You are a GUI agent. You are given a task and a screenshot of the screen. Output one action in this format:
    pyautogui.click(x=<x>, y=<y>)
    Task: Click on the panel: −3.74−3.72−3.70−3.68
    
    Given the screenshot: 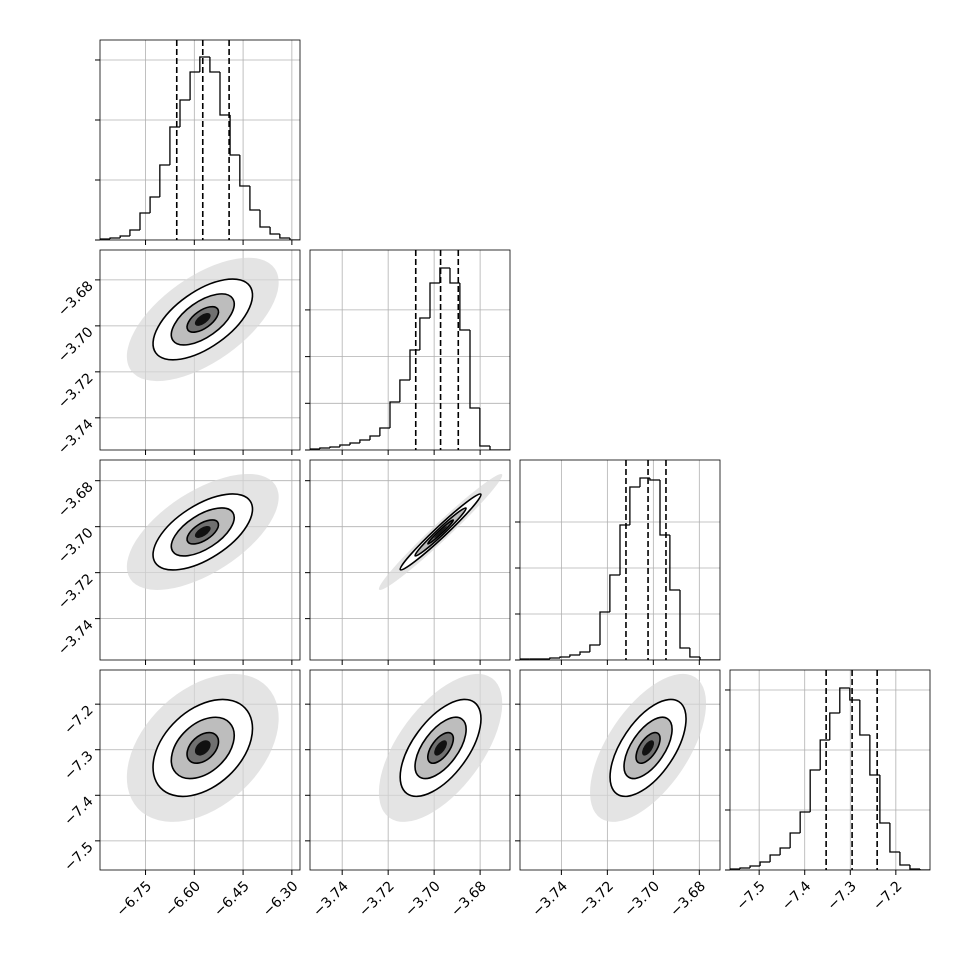 What is the action you would take?
    pyautogui.click(x=408, y=794)
    